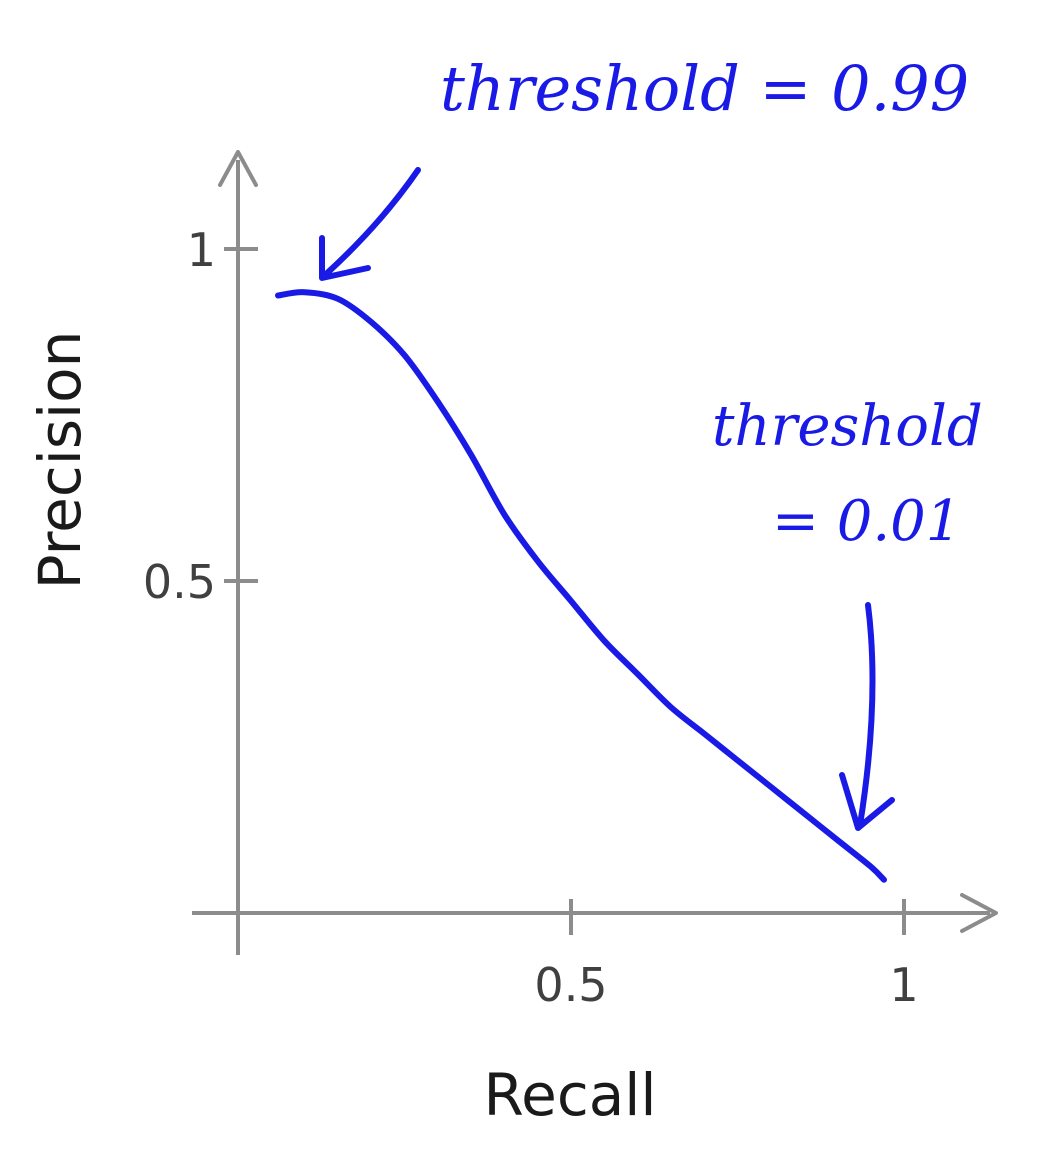 The width and height of the screenshot is (1062, 1152). Describe the element at coordinates (570, 985) in the screenshot. I see `x-tick-label-0: 0.5` at that location.